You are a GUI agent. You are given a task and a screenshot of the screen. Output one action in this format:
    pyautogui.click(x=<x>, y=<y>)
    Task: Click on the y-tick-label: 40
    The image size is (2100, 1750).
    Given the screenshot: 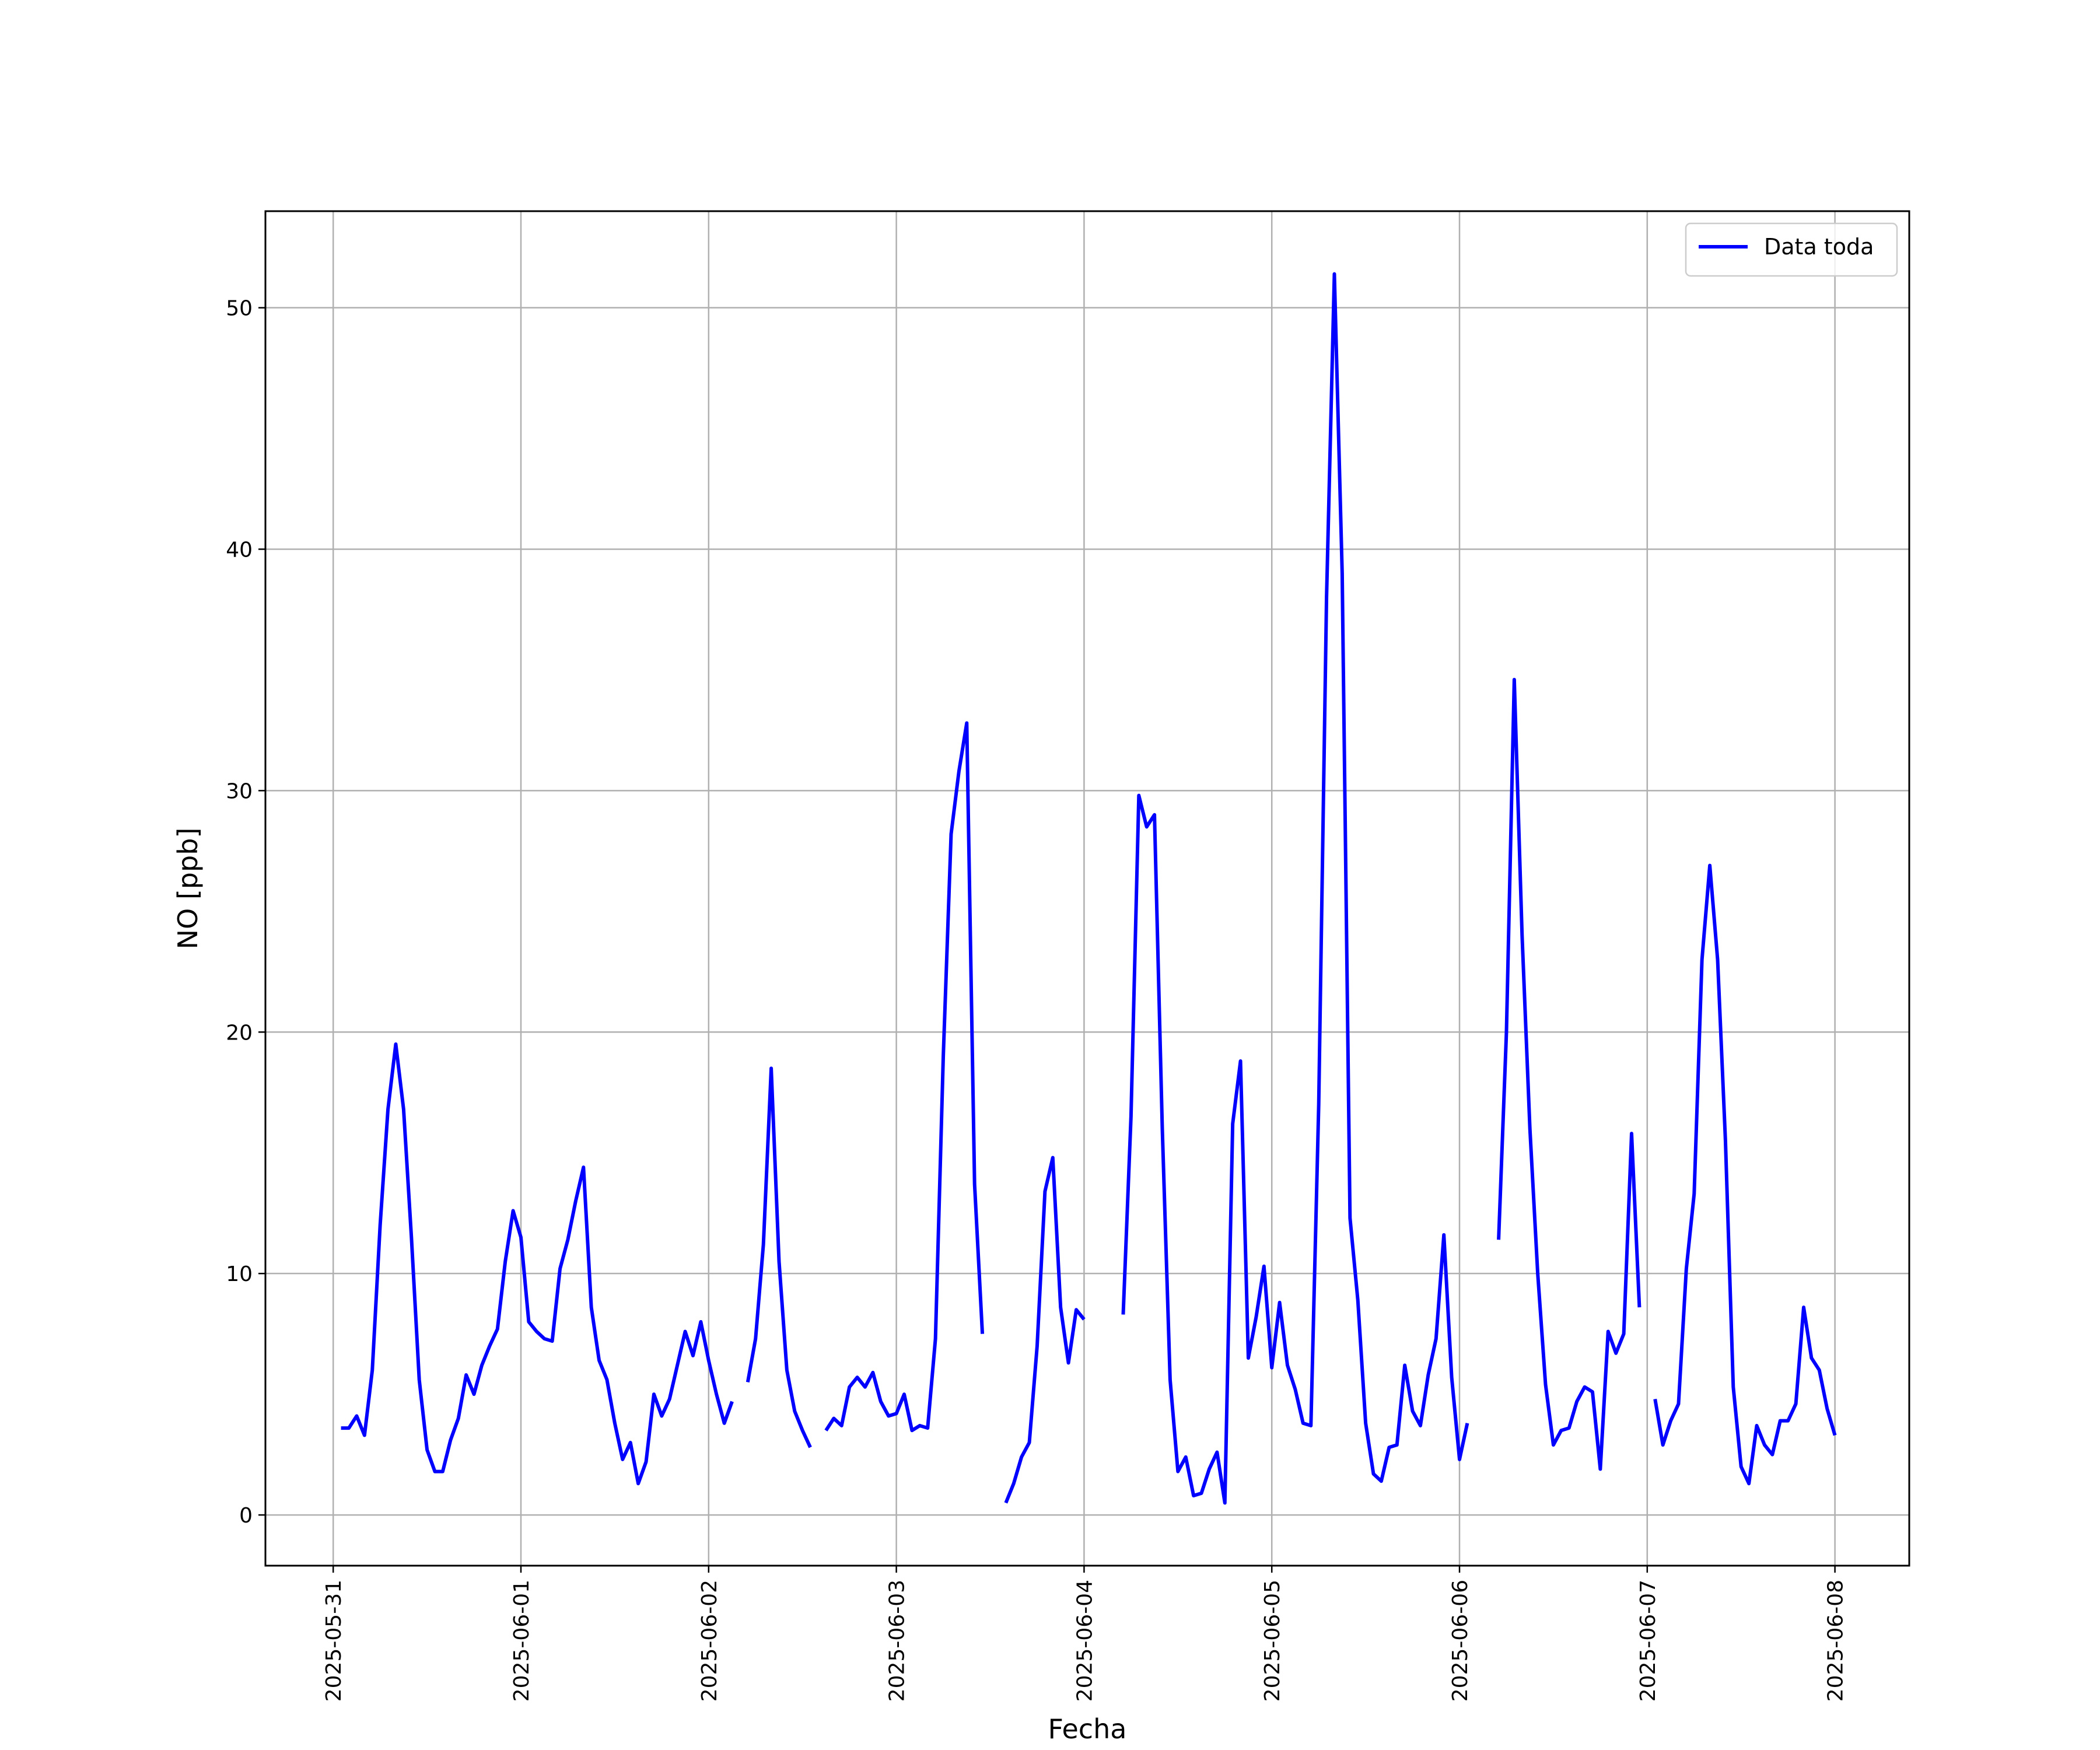 What is the action you would take?
    pyautogui.click(x=239, y=550)
    